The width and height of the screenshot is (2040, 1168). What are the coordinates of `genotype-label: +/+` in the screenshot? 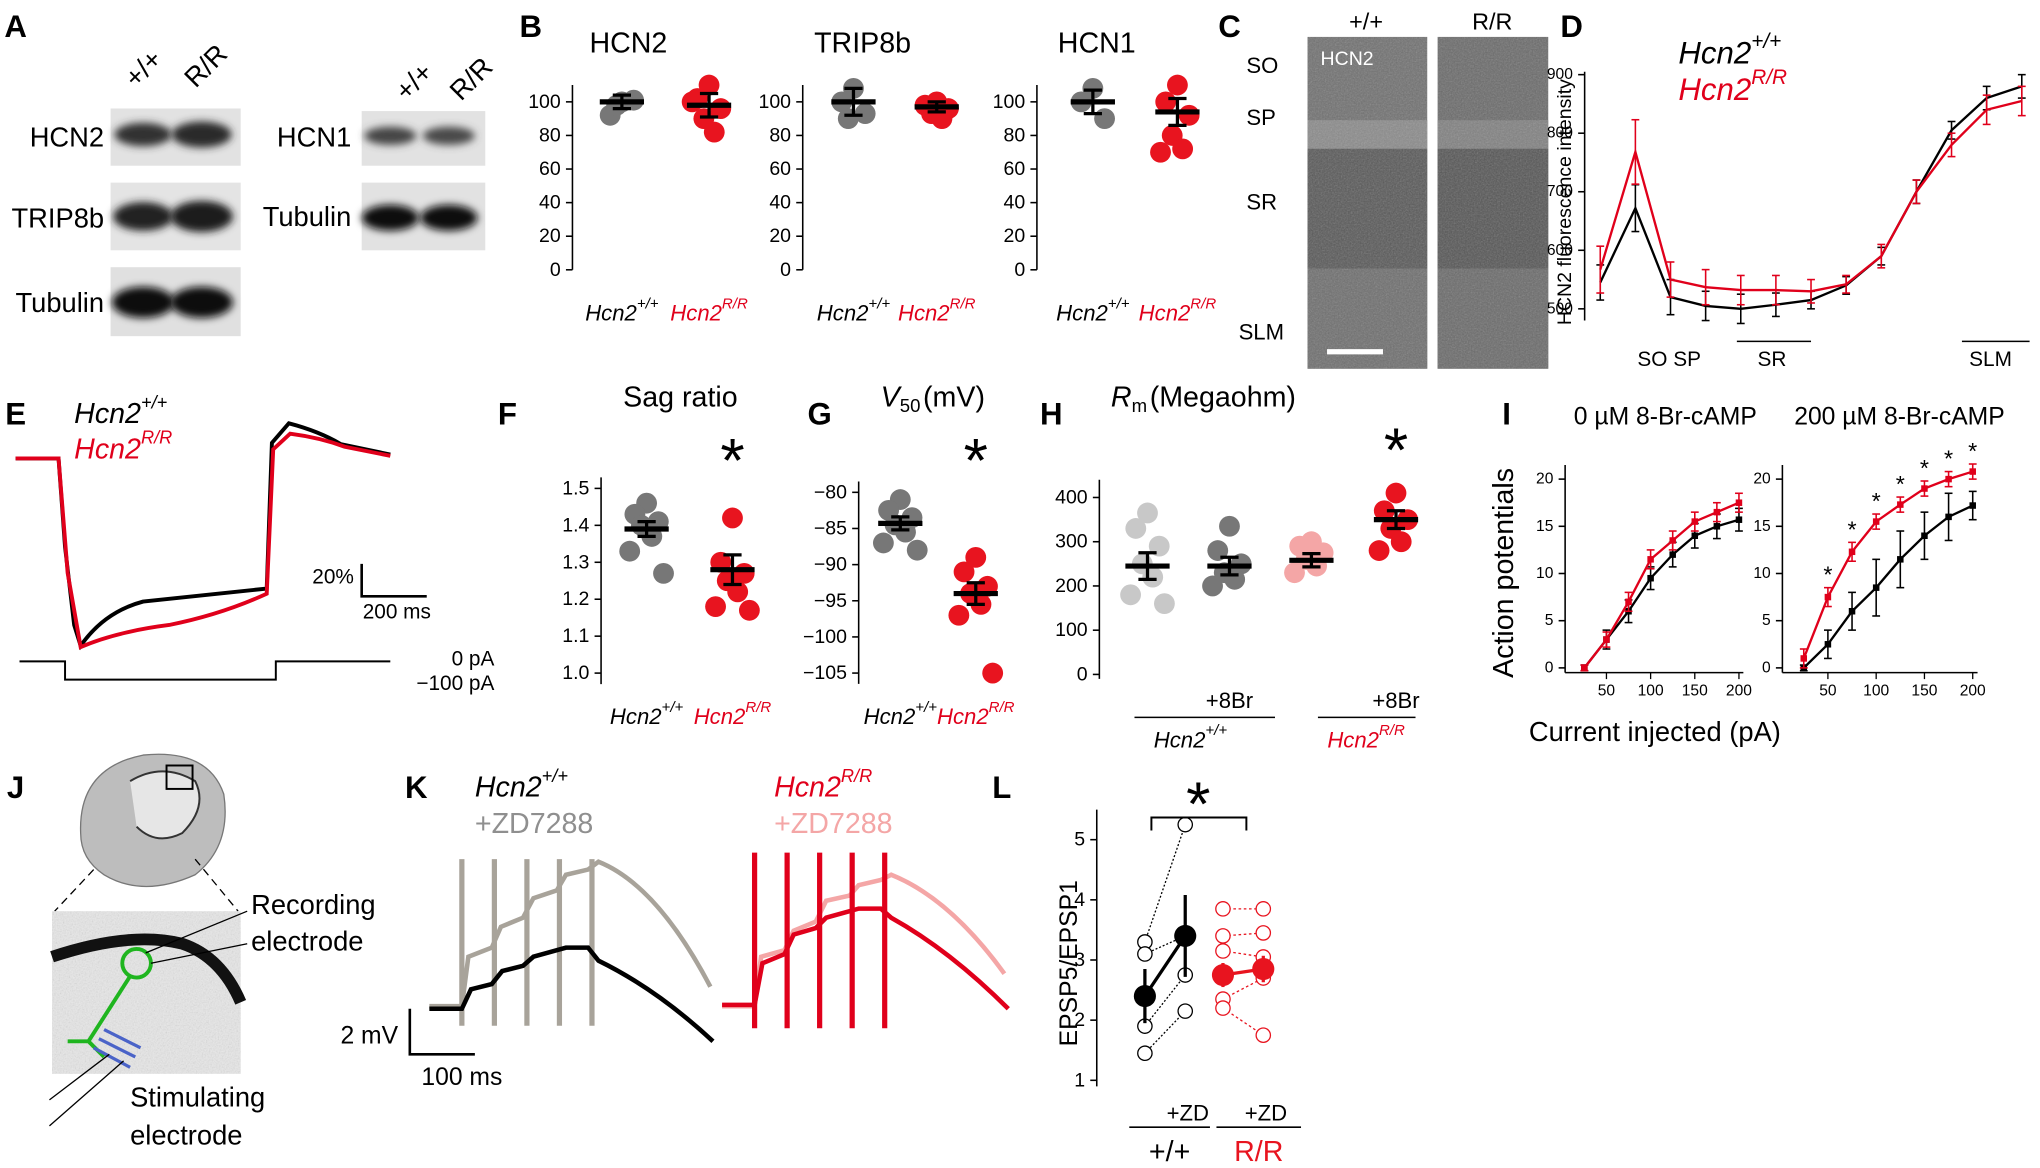 It's located at (414, 81).